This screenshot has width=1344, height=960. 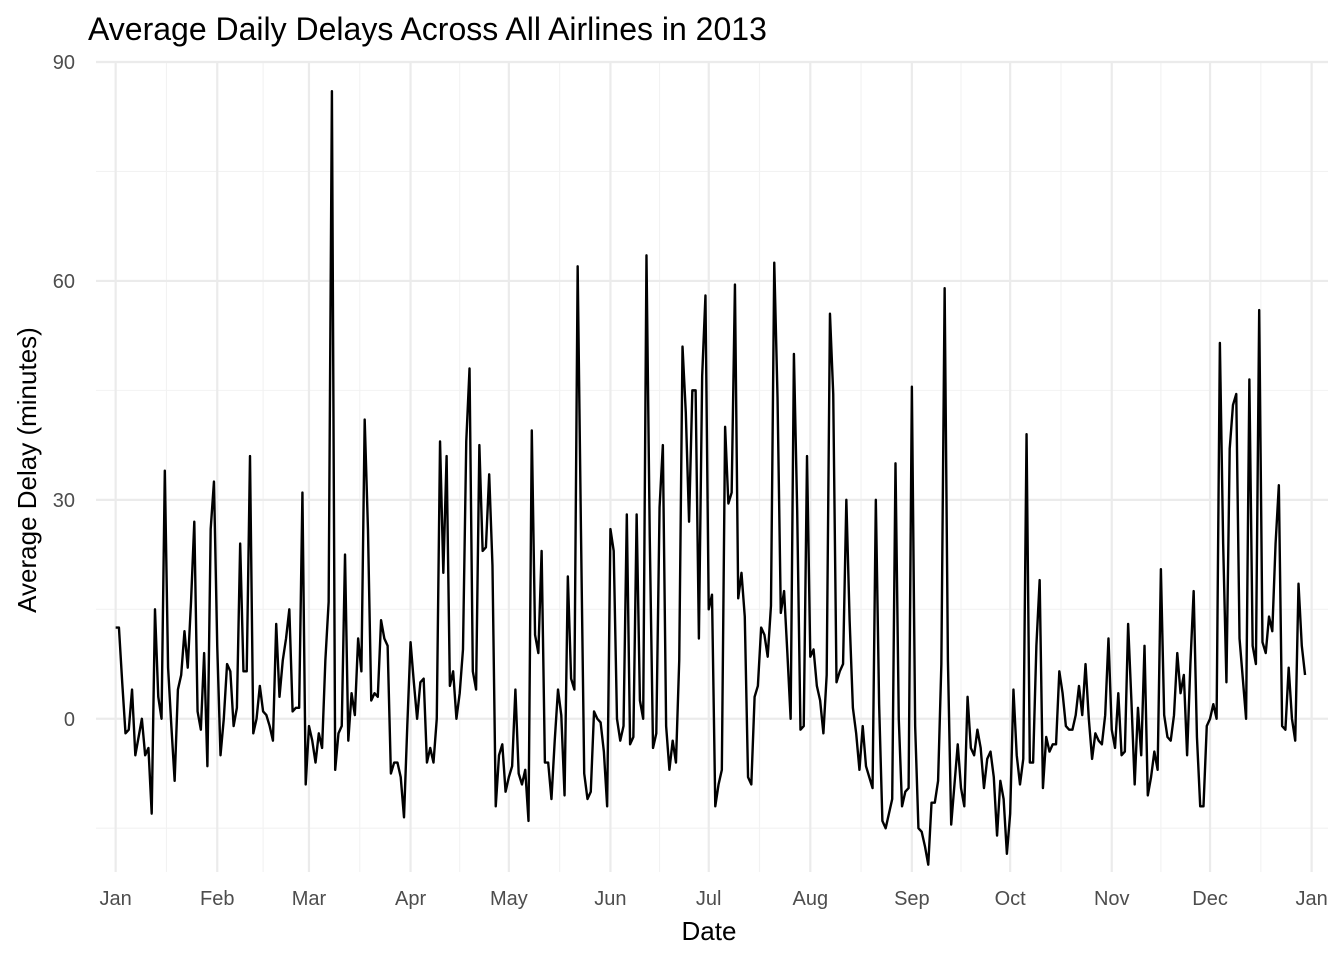 I want to click on x-tick-label: Dec, so click(x=1210, y=899).